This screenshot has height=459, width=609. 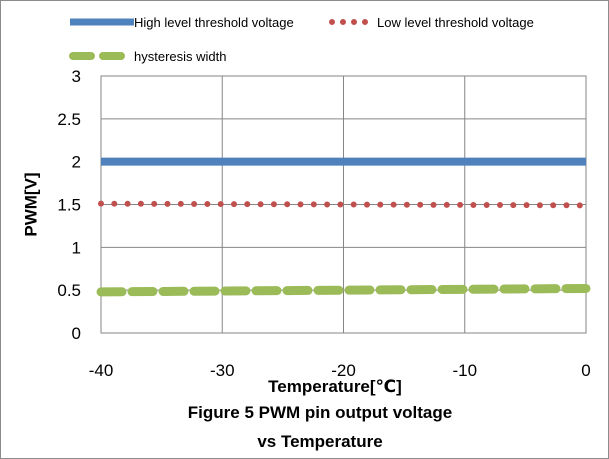 I want to click on legend-label-low: Low level threshold voltage, so click(x=455, y=22).